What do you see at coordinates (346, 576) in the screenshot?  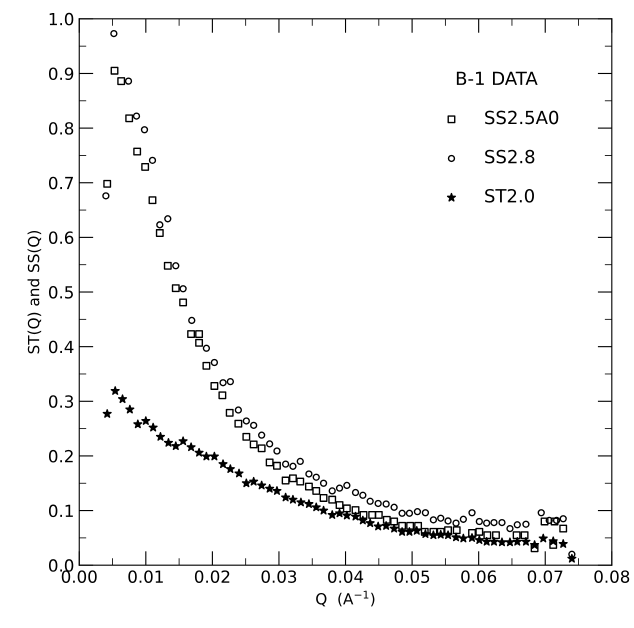 I see `x-tick-label: 0.04` at bounding box center [346, 576].